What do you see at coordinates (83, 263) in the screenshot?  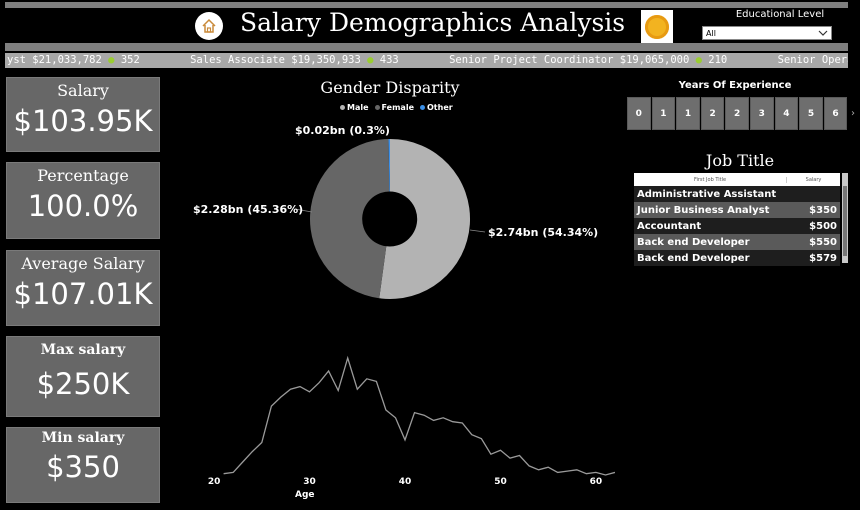 I see `card-label: Average Salary` at bounding box center [83, 263].